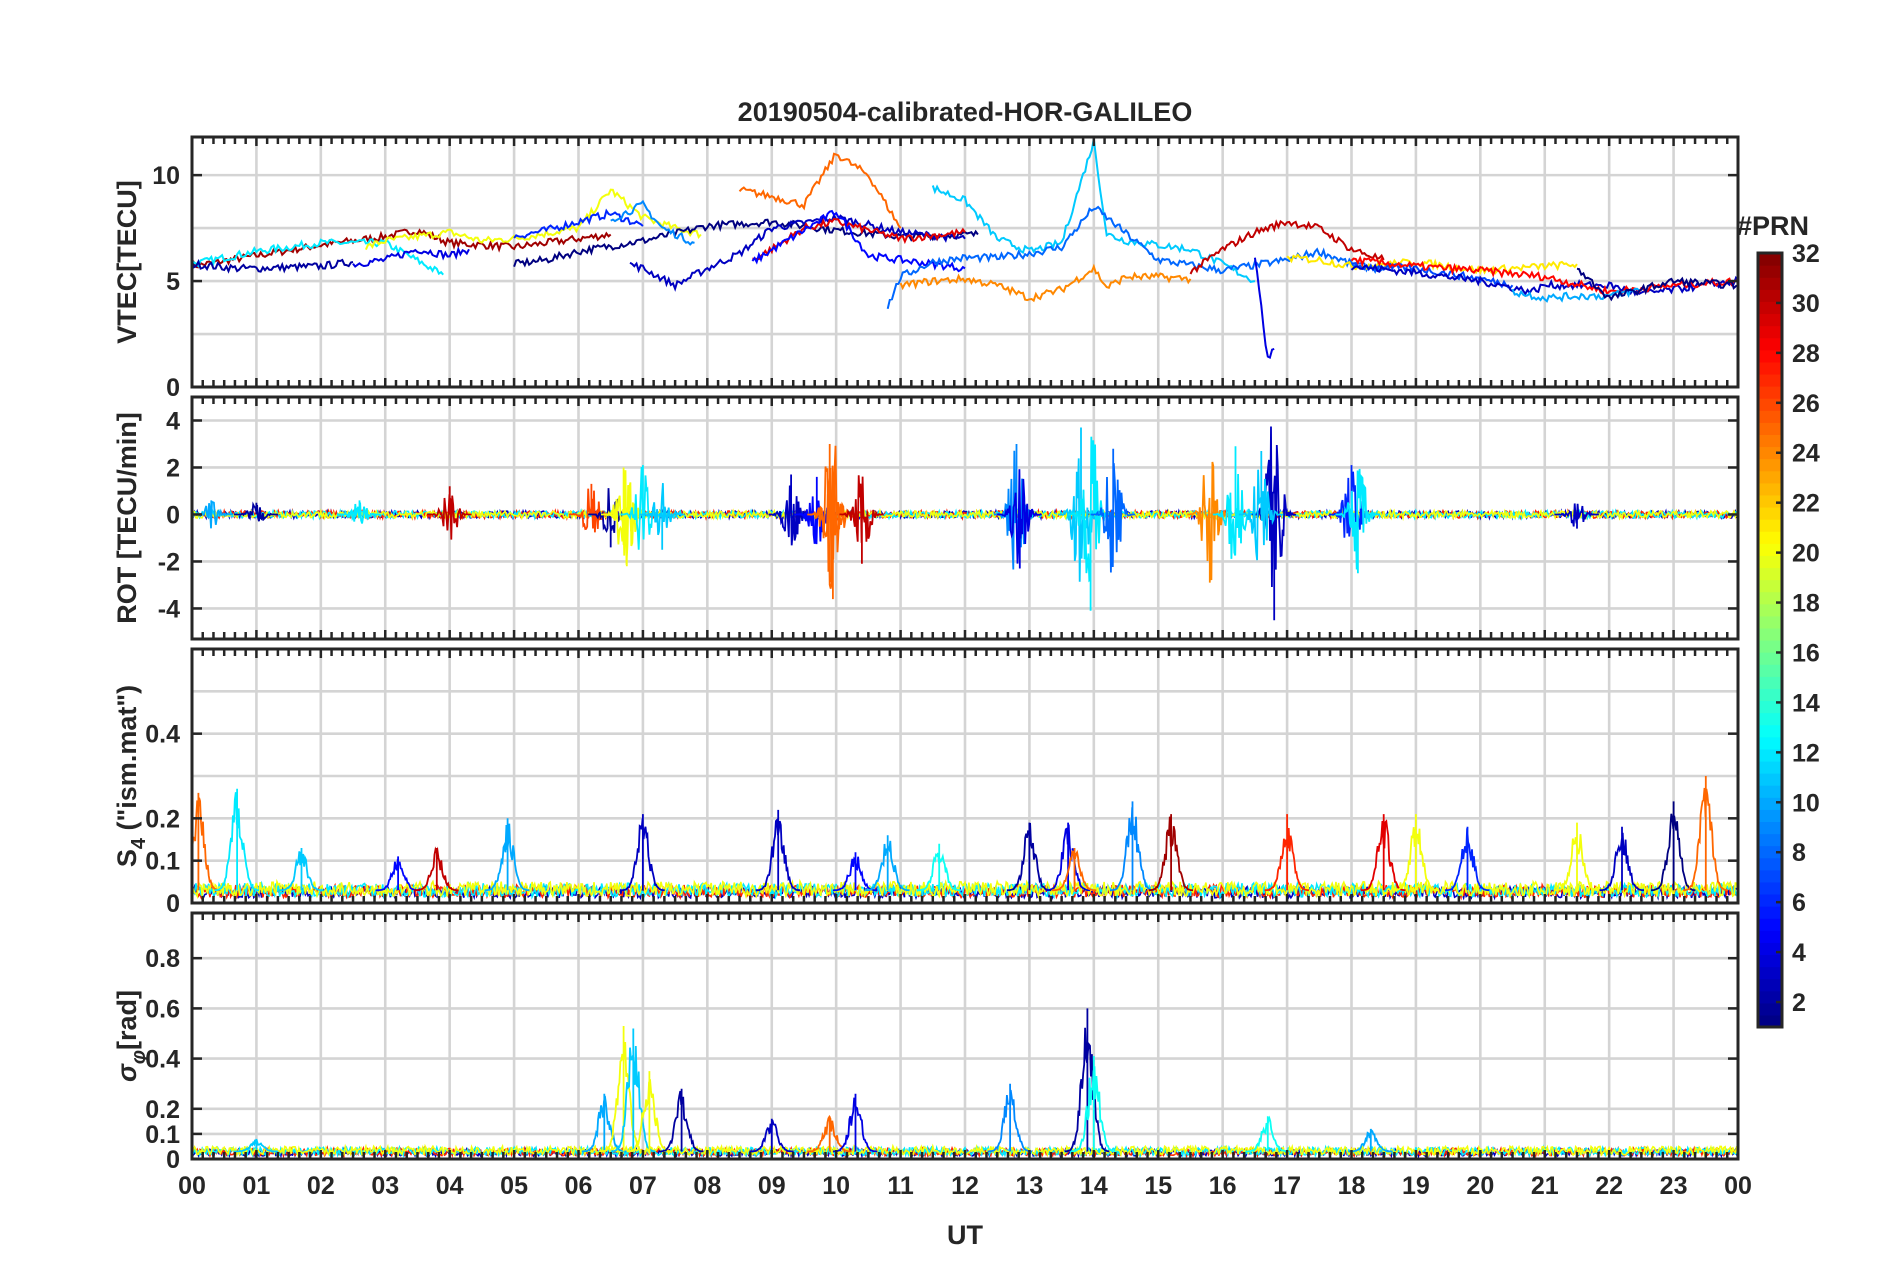 This screenshot has width=1902, height=1272. Describe the element at coordinates (321, 1186) in the screenshot. I see `x-tick-label: 02` at that location.